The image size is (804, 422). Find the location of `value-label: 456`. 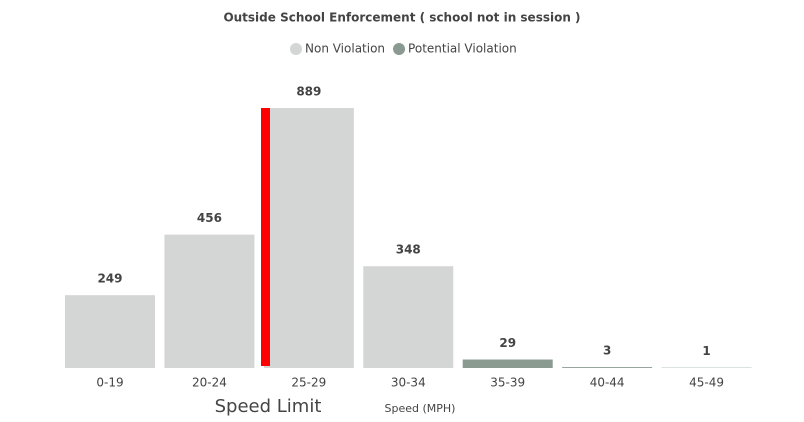

value-label: 456 is located at coordinates (209, 218).